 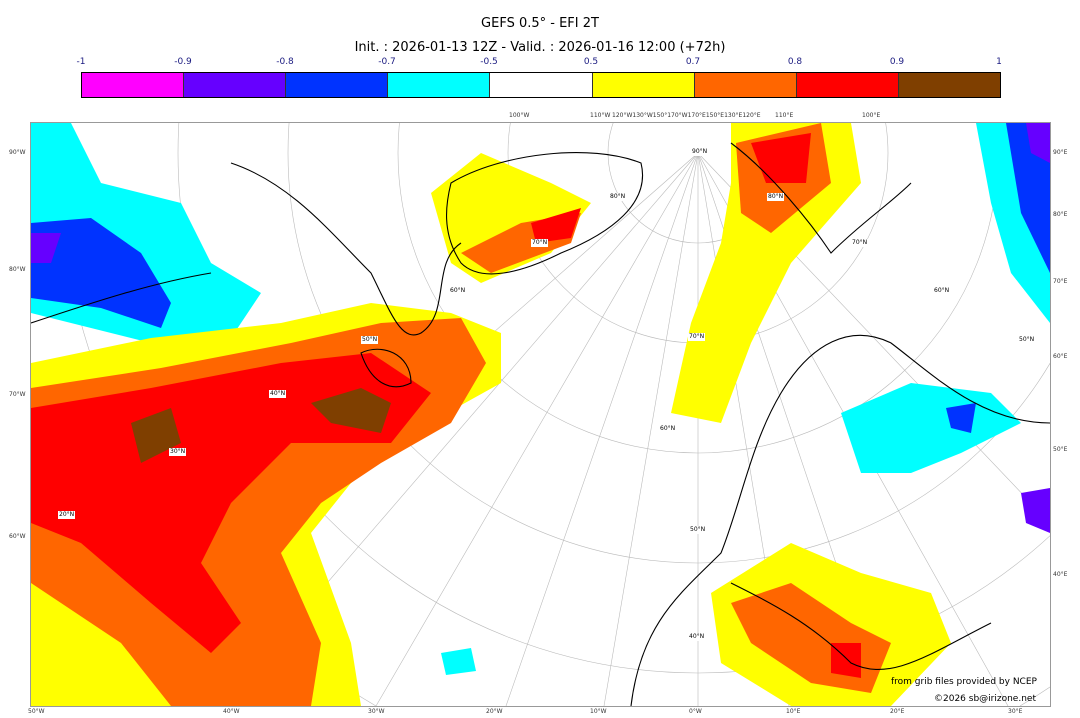 What do you see at coordinates (1060, 449) in the screenshot?
I see `axis-label-right: 50°E` at bounding box center [1060, 449].